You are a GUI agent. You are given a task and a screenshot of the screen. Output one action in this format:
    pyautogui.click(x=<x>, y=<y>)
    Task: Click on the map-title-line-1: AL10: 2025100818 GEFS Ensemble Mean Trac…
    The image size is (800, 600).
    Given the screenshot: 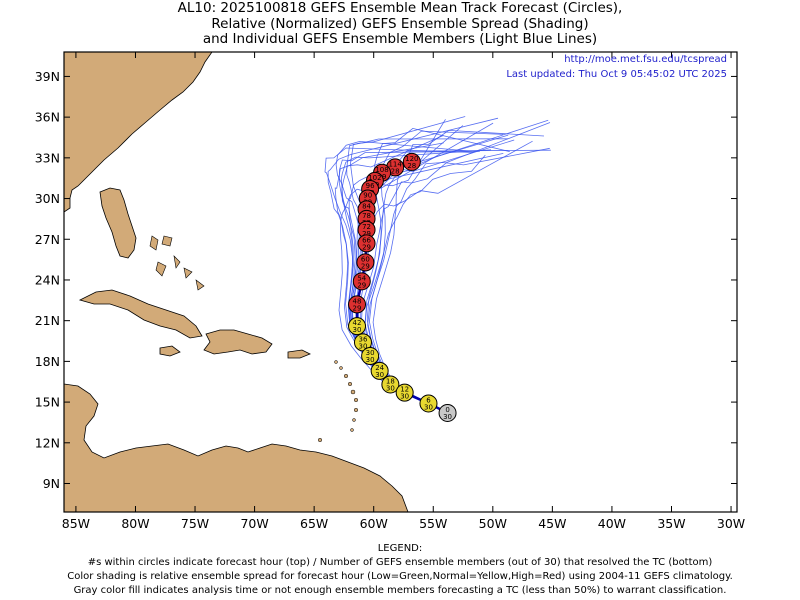 What is the action you would take?
    pyautogui.click(x=400, y=8)
    